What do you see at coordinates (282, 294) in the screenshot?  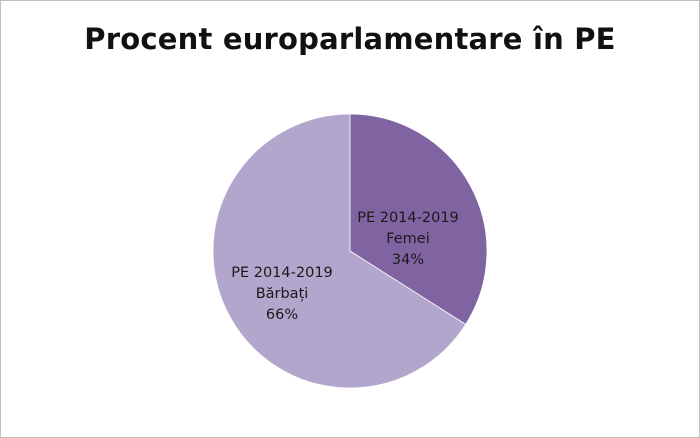 I see `slice-label-barbati: PE 2014-2019 Bărbați 66%` at bounding box center [282, 294].